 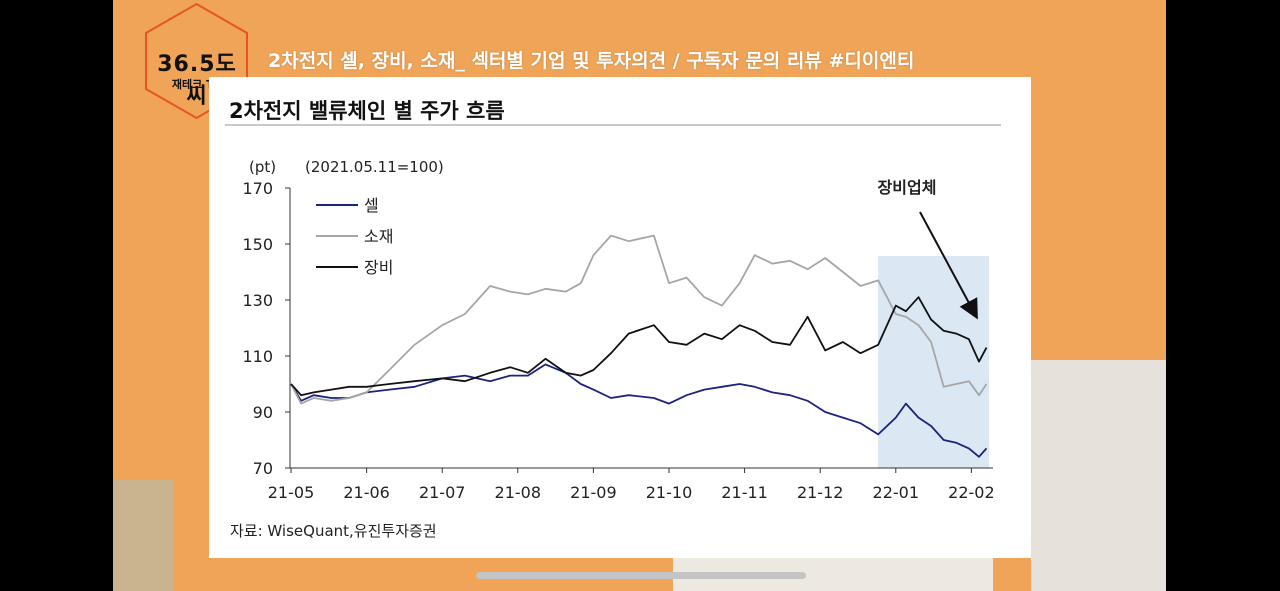 What do you see at coordinates (934, 362) in the screenshot?
I see `highlight-region` at bounding box center [934, 362].